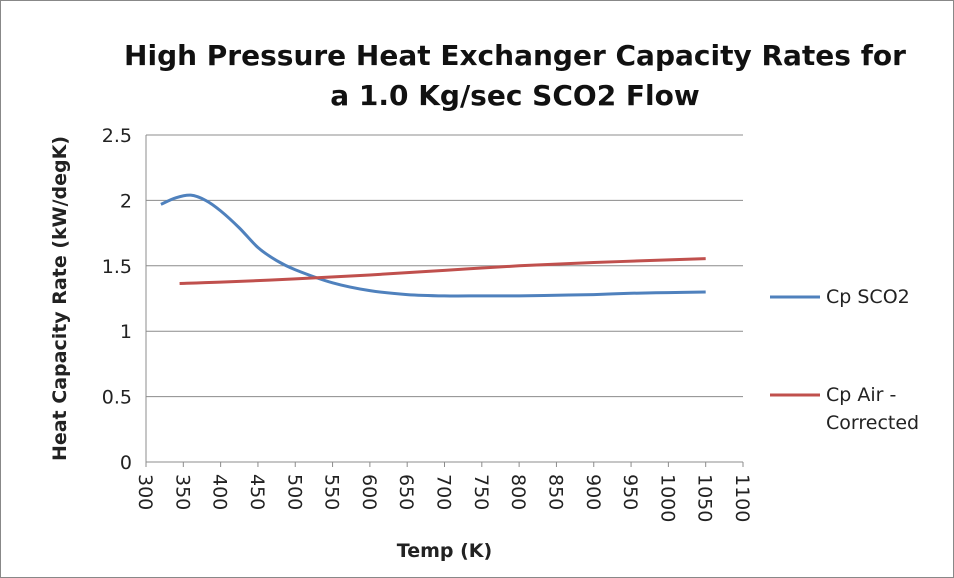 Image resolution: width=954 pixels, height=578 pixels. What do you see at coordinates (294, 492) in the screenshot?
I see `x-tick-label: 500` at bounding box center [294, 492].